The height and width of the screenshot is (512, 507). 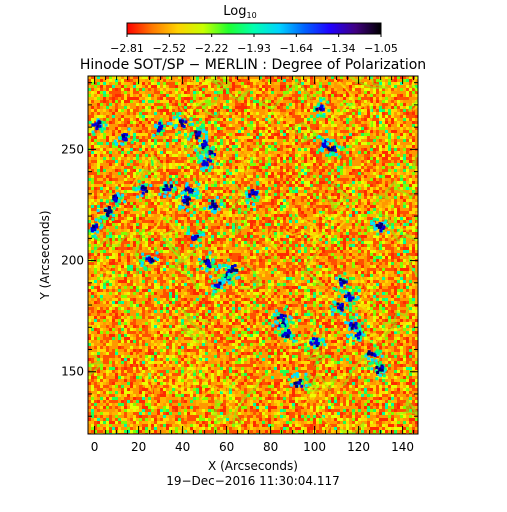 I want to click on colorbar-gradient, so click(x=254, y=28).